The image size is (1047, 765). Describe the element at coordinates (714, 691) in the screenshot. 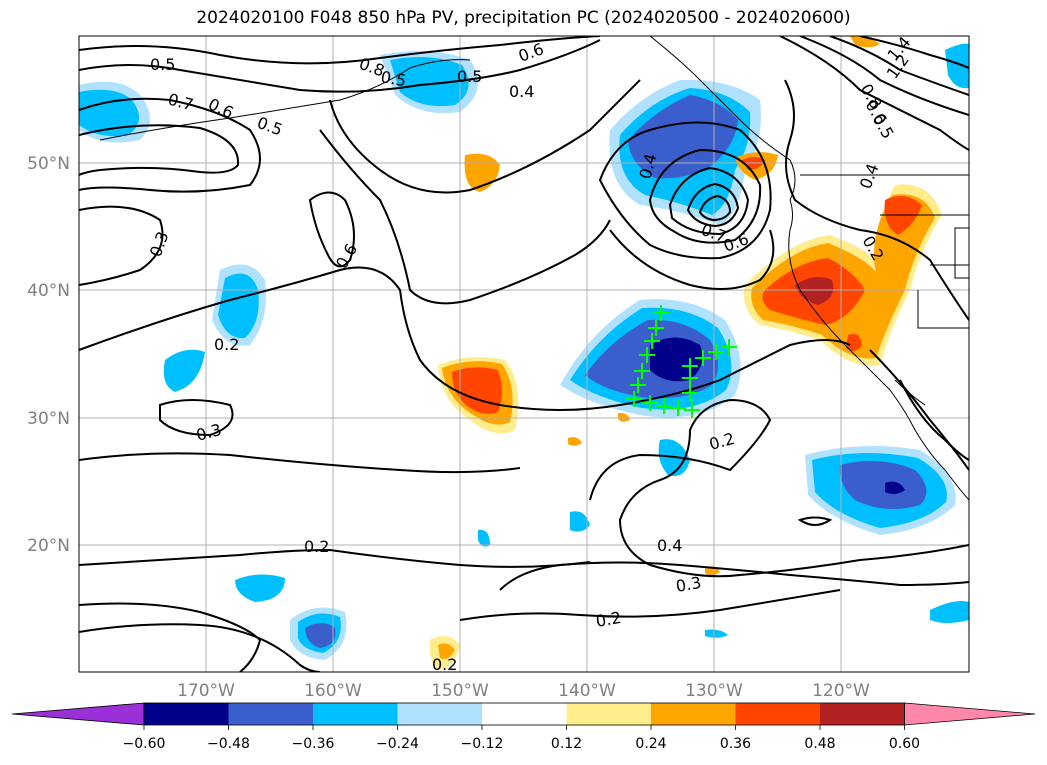

I see `lon-label: 130°W` at that location.